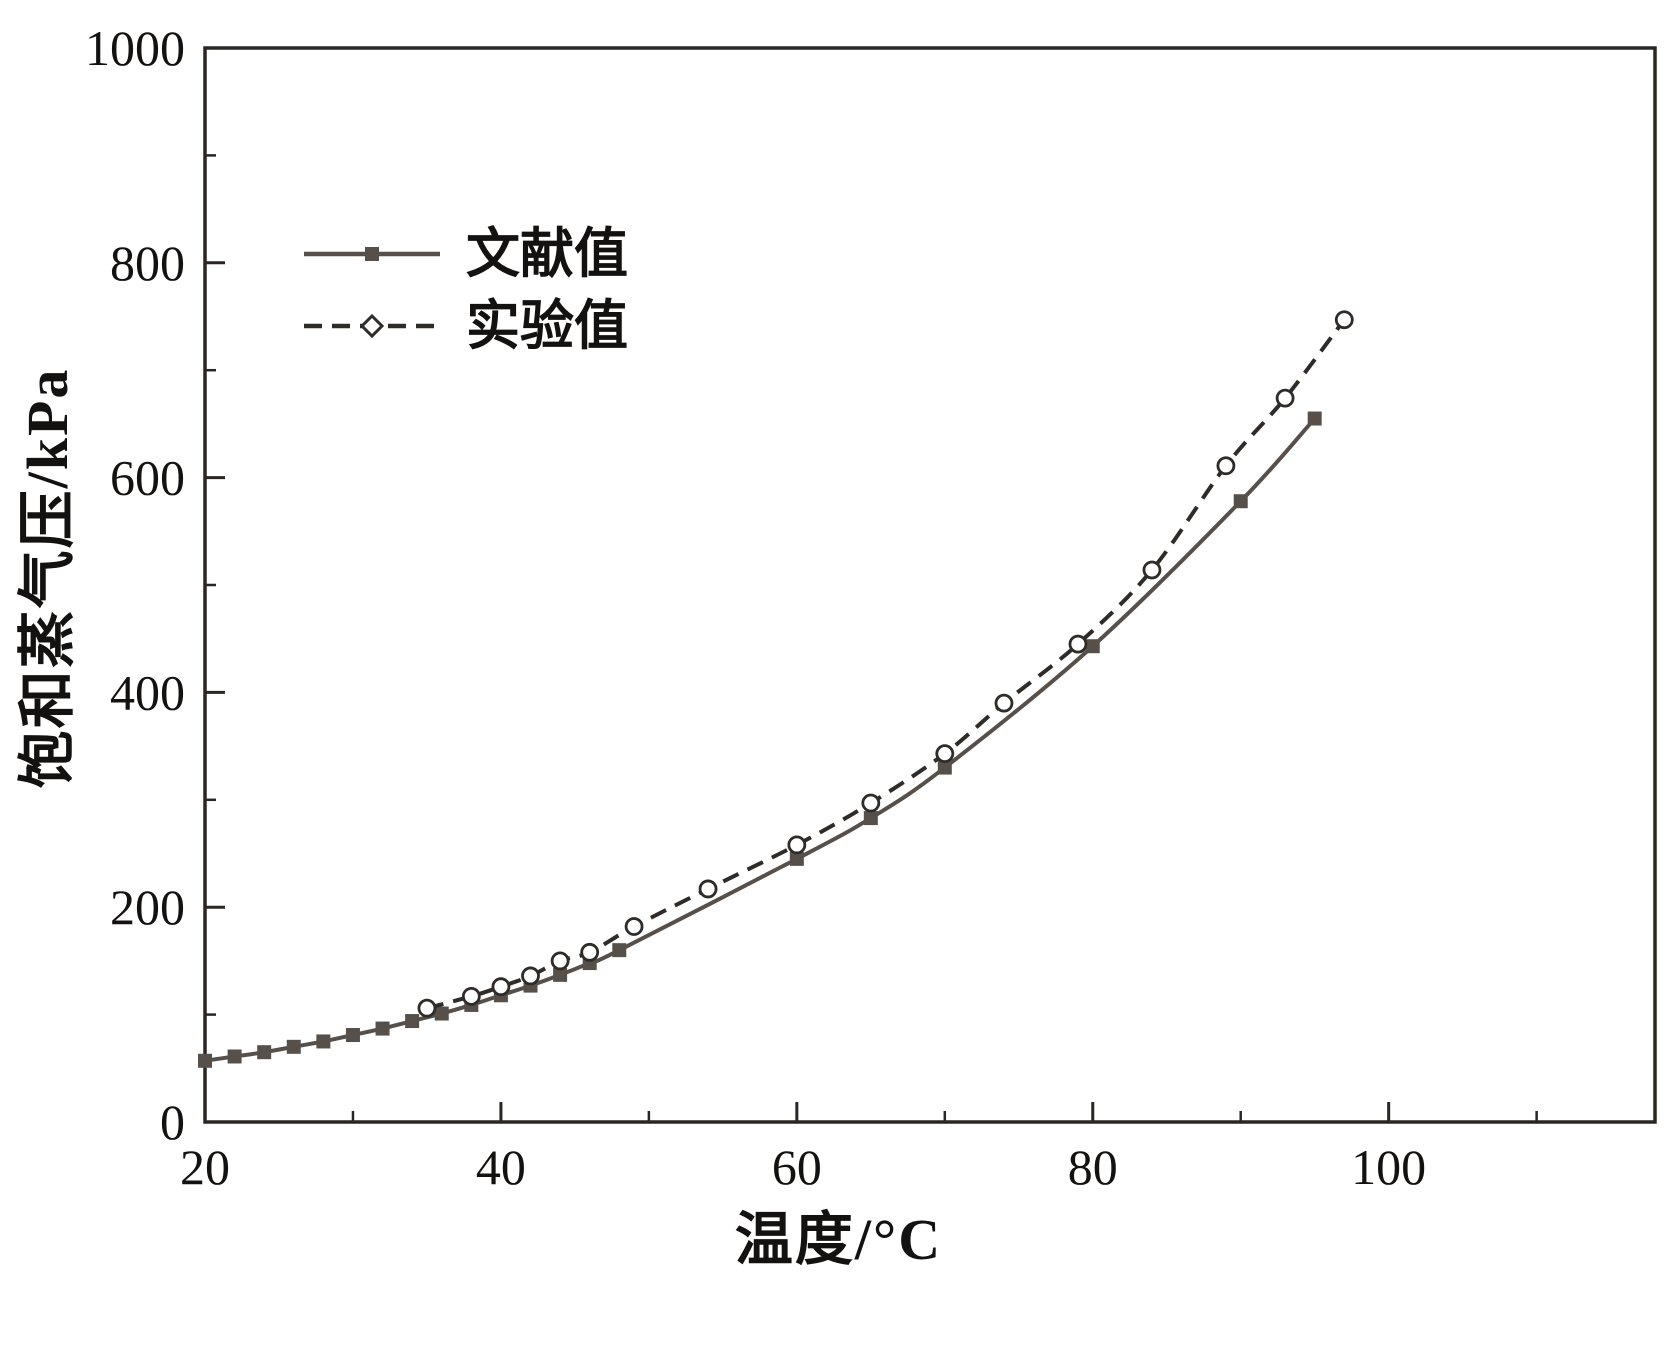 The image size is (1677, 1368). I want to click on x-tick-label: 20, so click(205, 1167).